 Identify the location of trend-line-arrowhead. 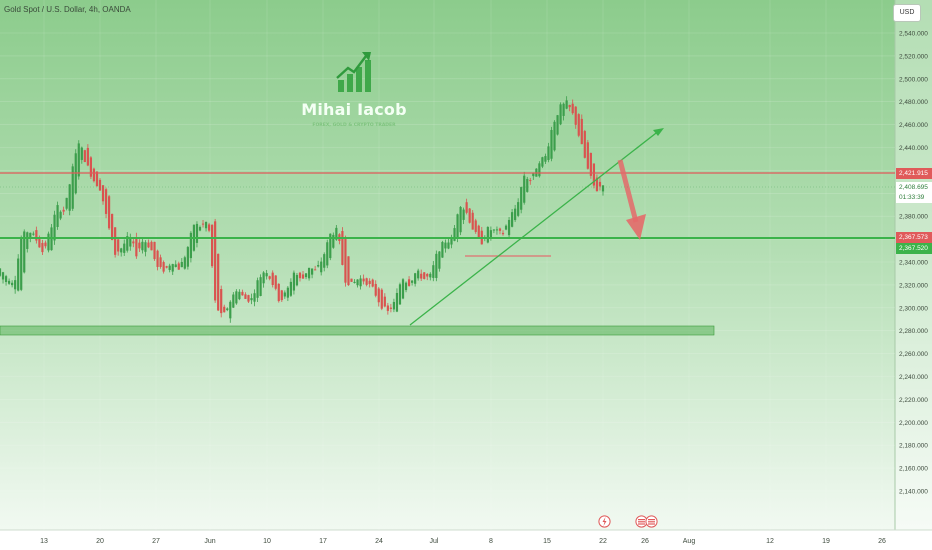
(658, 132).